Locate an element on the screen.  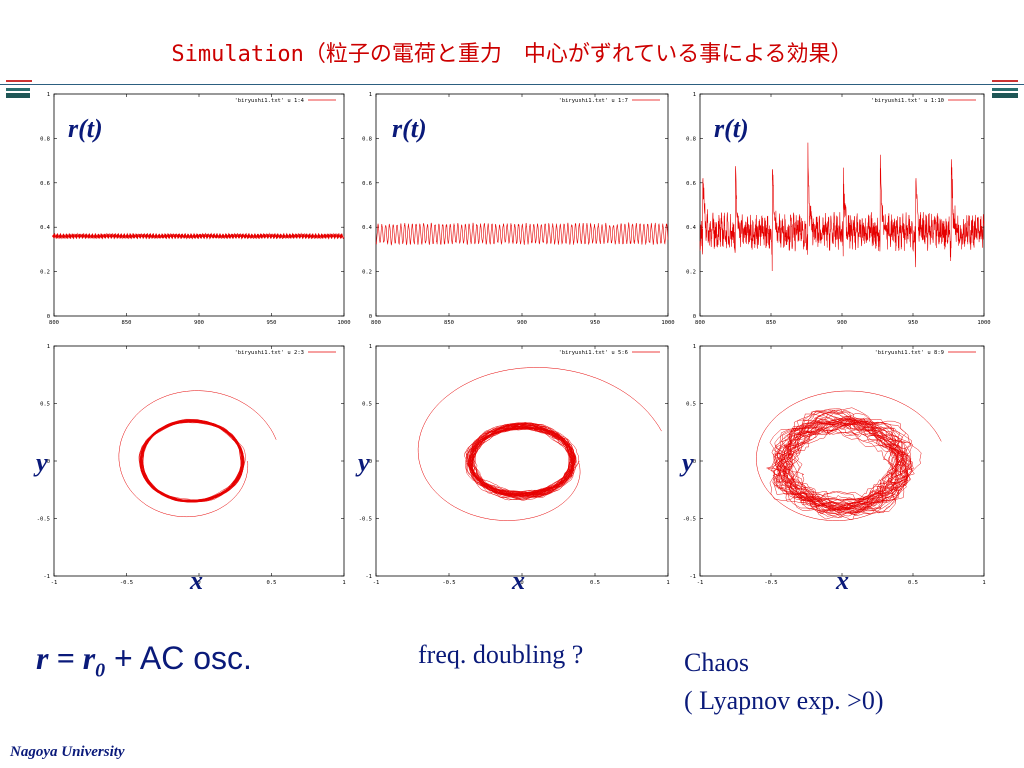
caption-freq-doubling: freq. doubling ? is located at coordinates (501, 654).